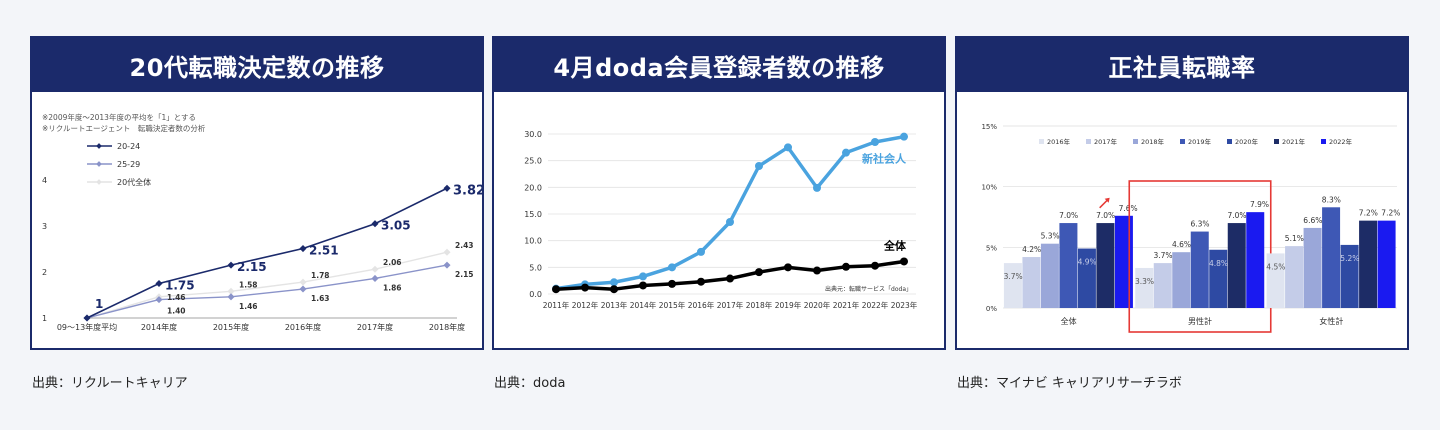  What do you see at coordinates (643, 305) in the screenshot?
I see `x-tick-label: 2014年` at bounding box center [643, 305].